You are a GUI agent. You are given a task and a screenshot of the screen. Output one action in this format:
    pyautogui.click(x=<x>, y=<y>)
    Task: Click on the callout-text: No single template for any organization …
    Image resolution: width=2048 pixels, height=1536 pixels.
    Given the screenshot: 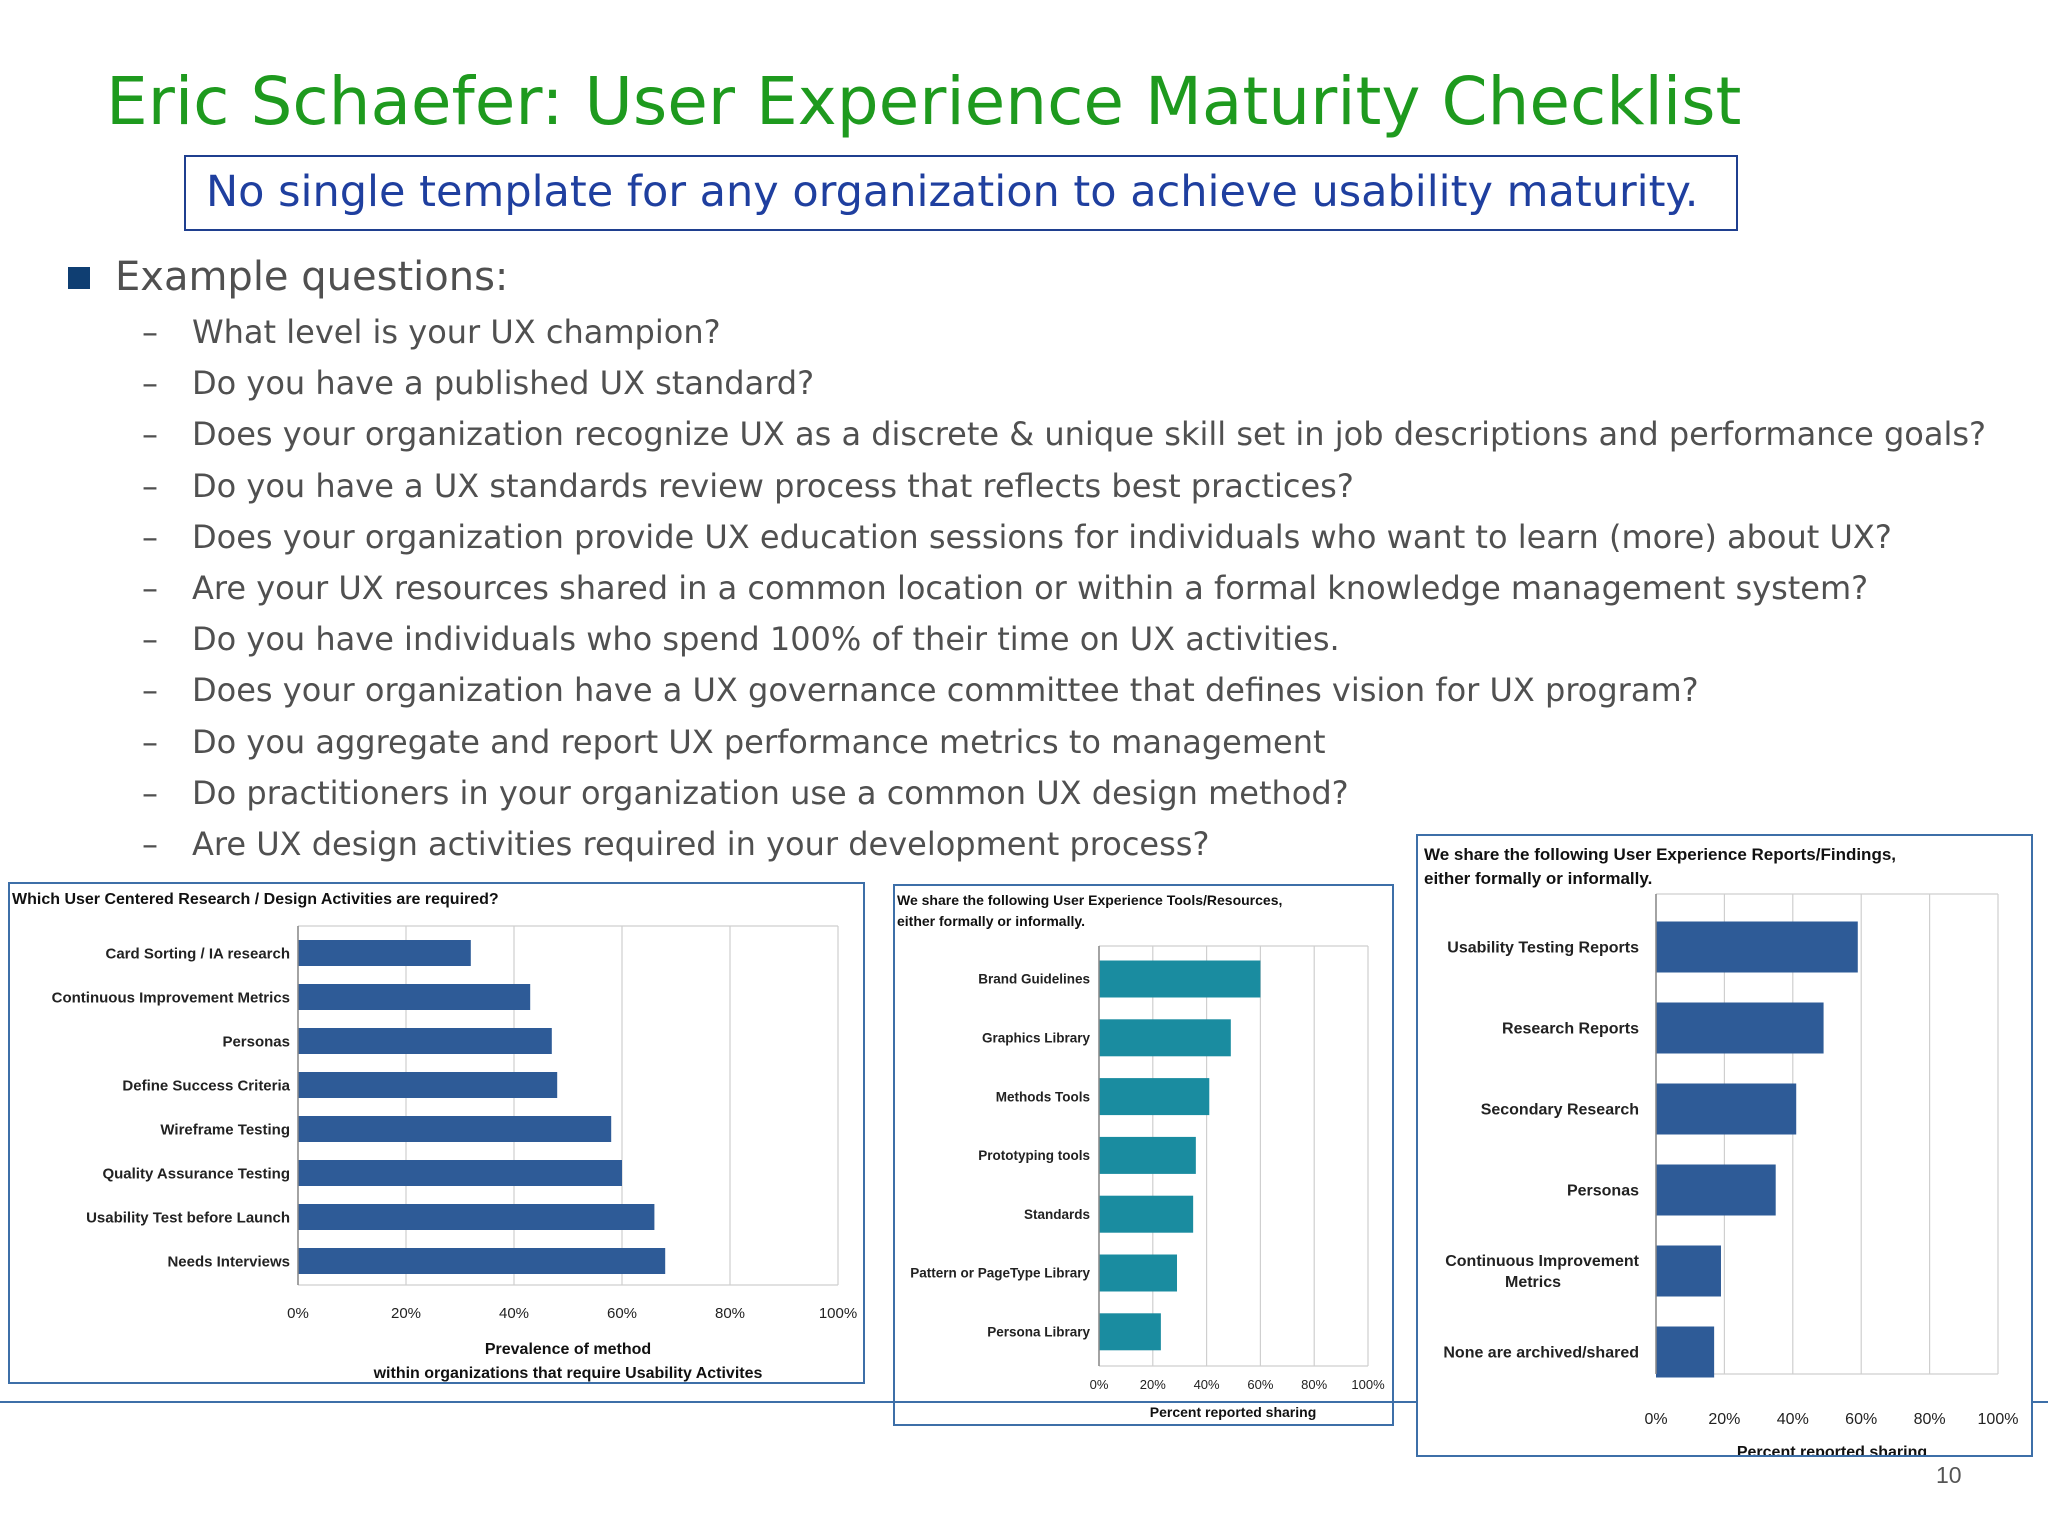 What is the action you would take?
    pyautogui.click(x=952, y=192)
    